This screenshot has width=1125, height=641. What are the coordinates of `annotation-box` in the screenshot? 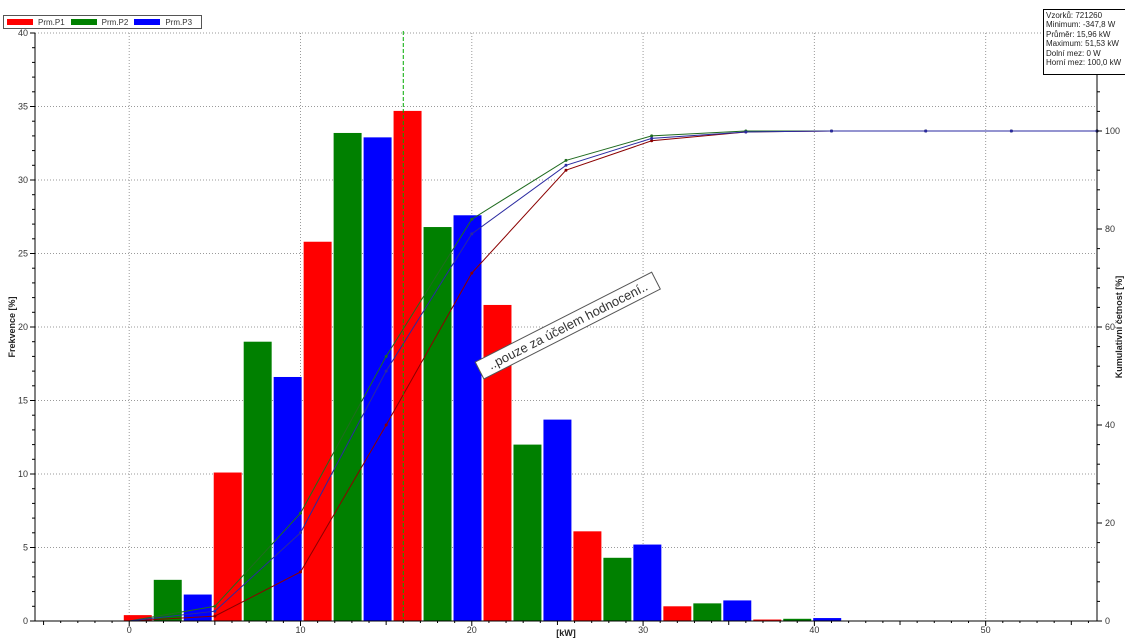 It's located at (567, 325).